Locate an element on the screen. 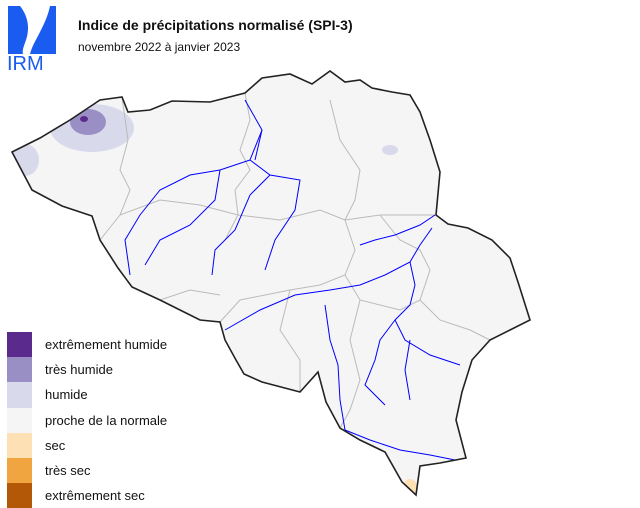 The image size is (640, 508). legend-item: très humide is located at coordinates (87, 370).